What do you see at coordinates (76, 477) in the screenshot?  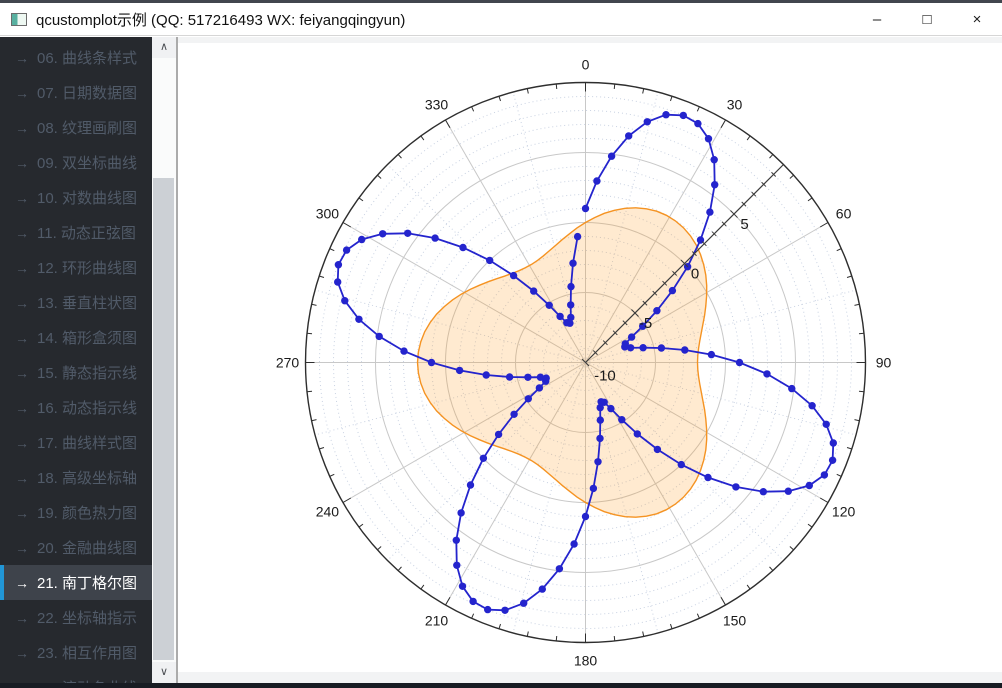 I see `sidebar-item-18: → 18. 高级坐标轴` at bounding box center [76, 477].